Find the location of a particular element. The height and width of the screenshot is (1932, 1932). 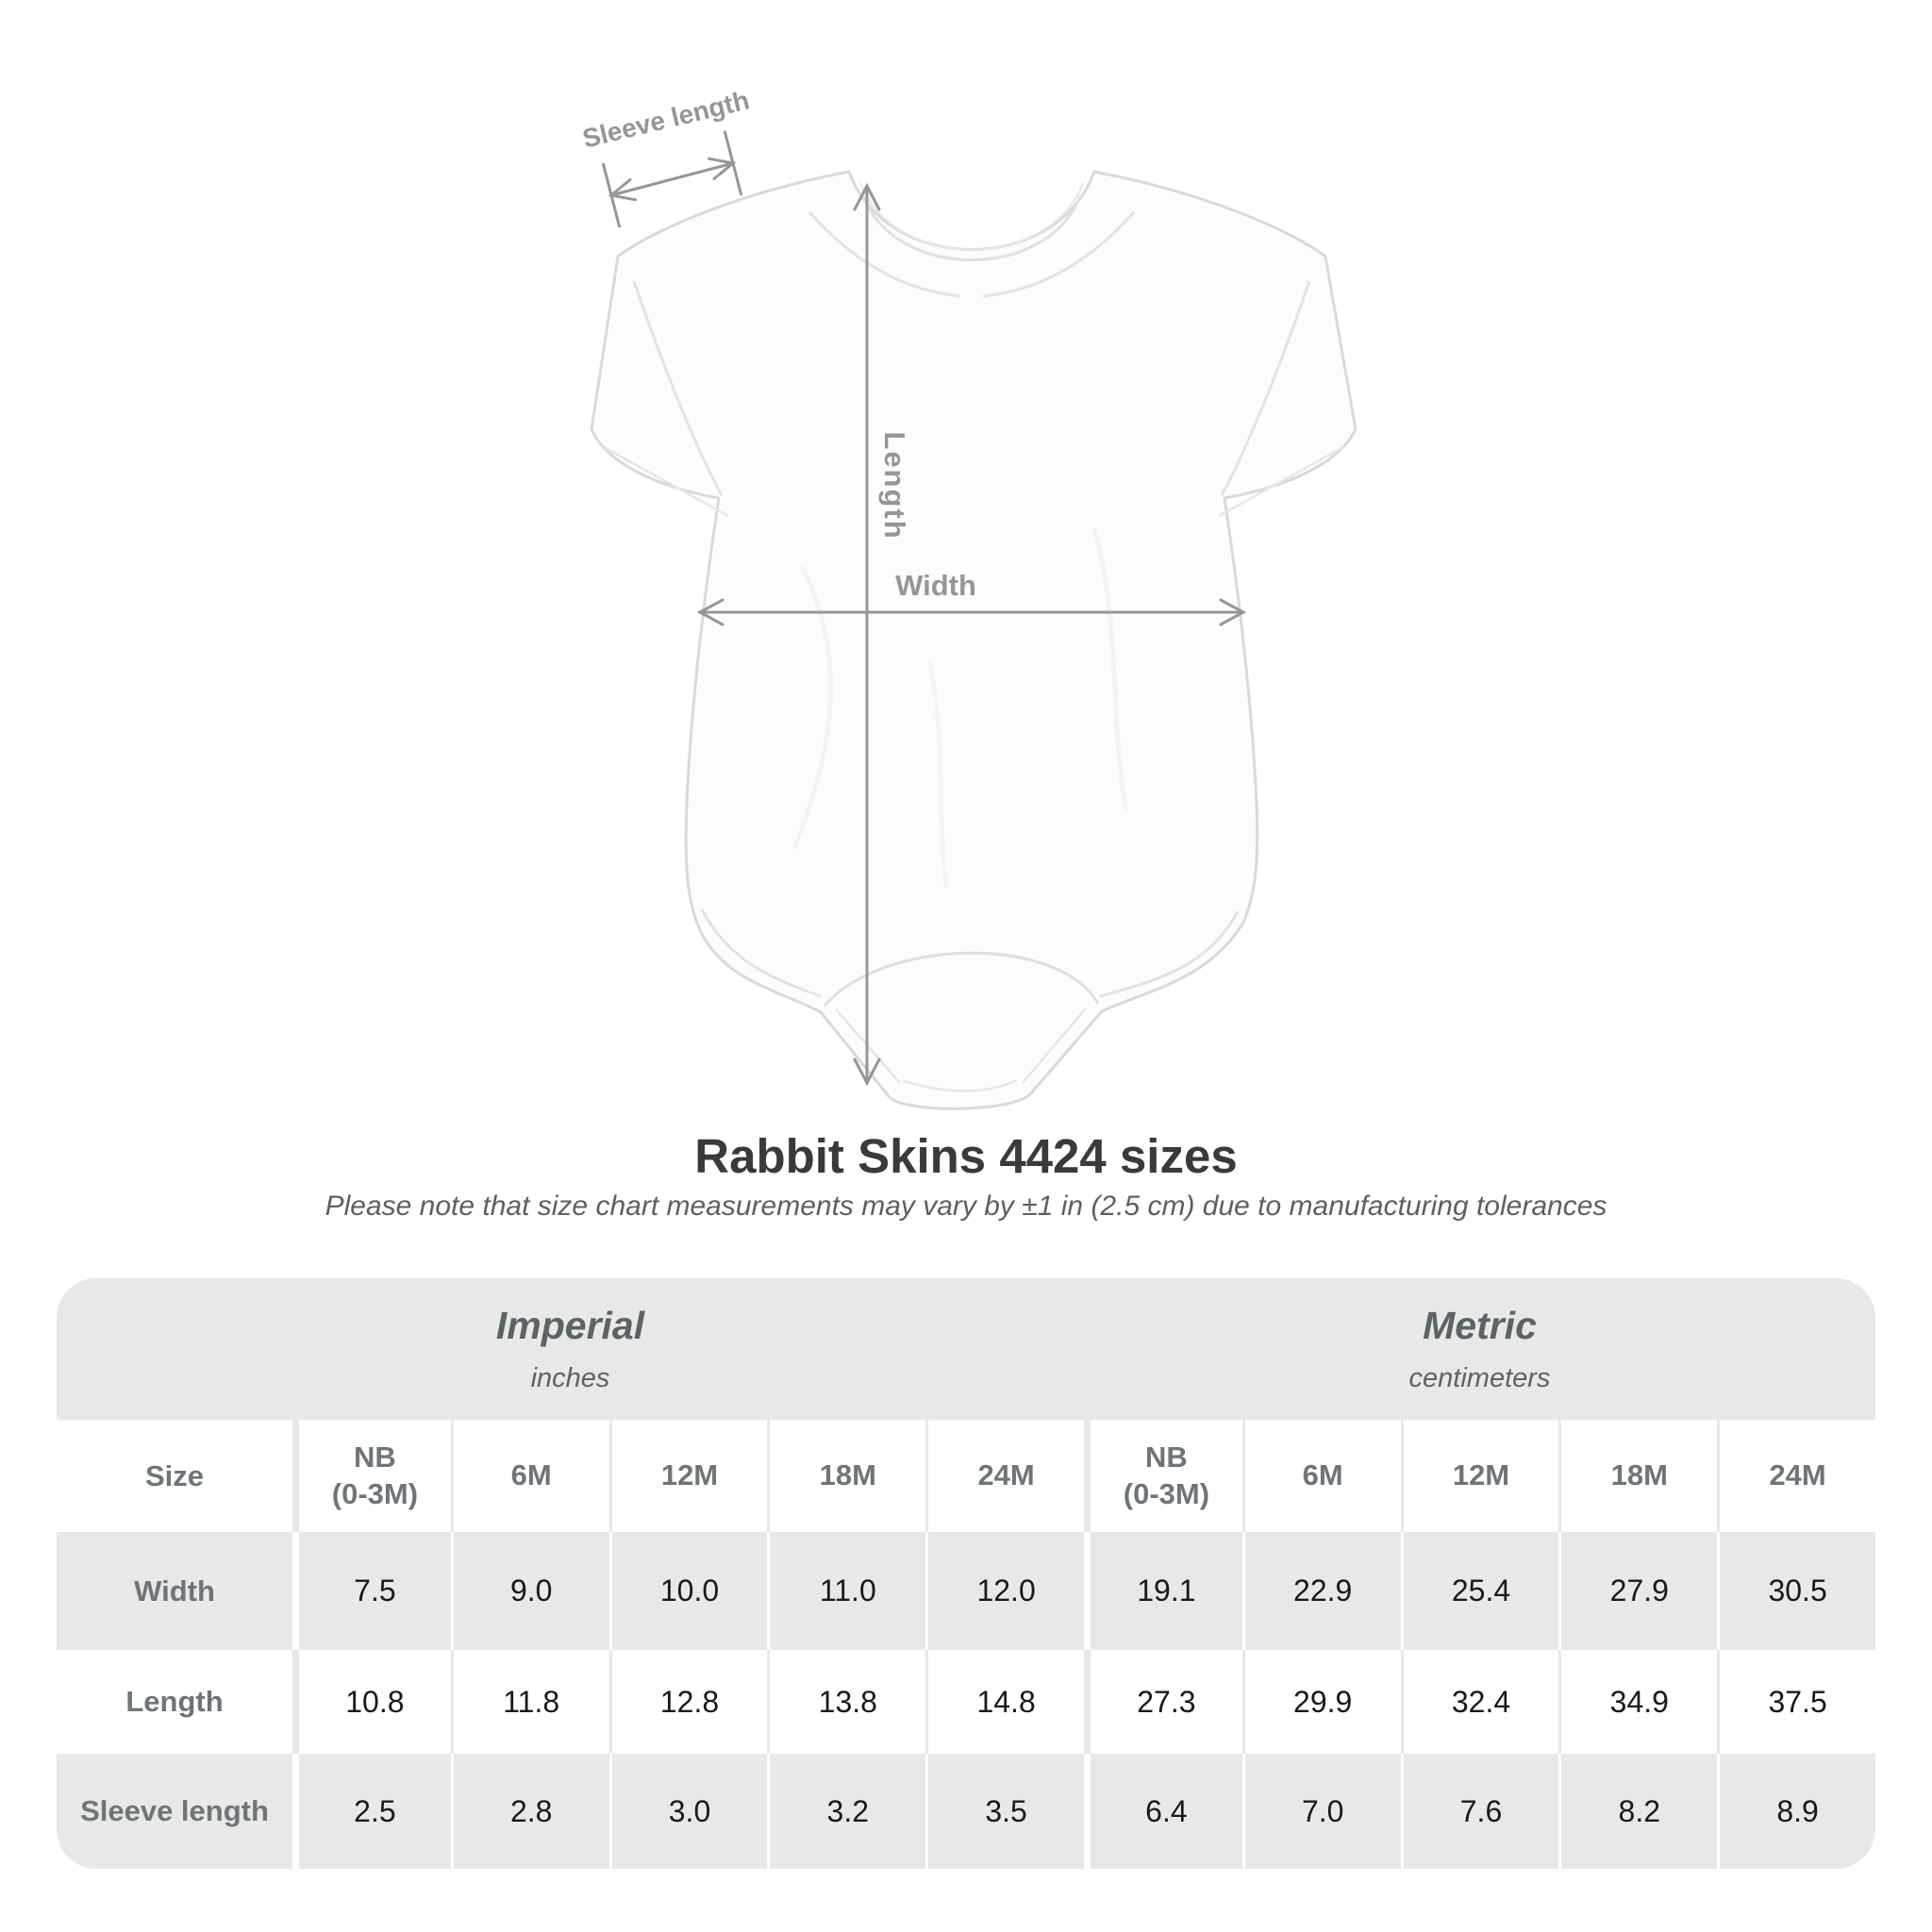

table-cell: 11.8 is located at coordinates (529, 1702).